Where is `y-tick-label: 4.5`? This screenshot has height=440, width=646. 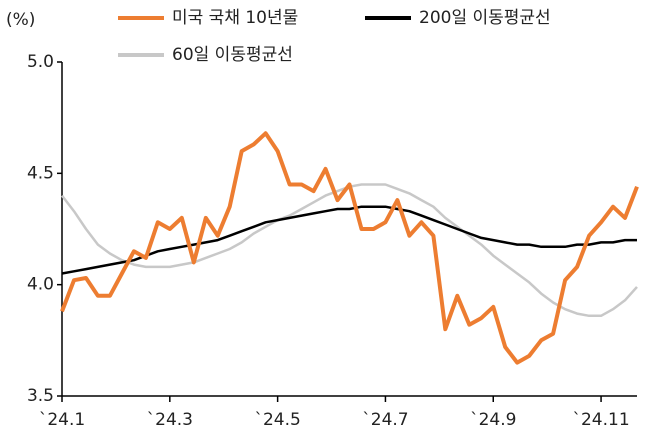
y-tick-label: 4.5 is located at coordinates (40, 173).